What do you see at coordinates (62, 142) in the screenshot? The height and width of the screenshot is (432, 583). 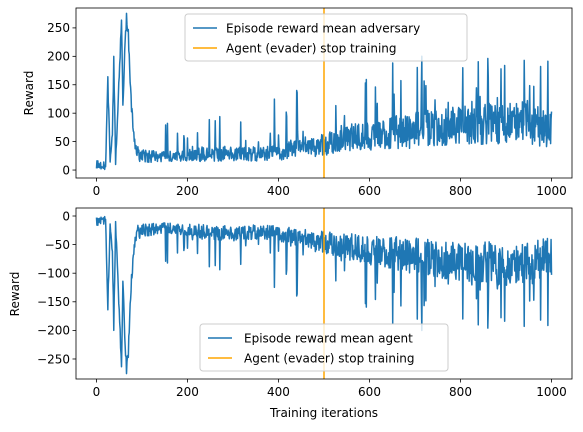 I see `y-tick-label: 50` at bounding box center [62, 142].